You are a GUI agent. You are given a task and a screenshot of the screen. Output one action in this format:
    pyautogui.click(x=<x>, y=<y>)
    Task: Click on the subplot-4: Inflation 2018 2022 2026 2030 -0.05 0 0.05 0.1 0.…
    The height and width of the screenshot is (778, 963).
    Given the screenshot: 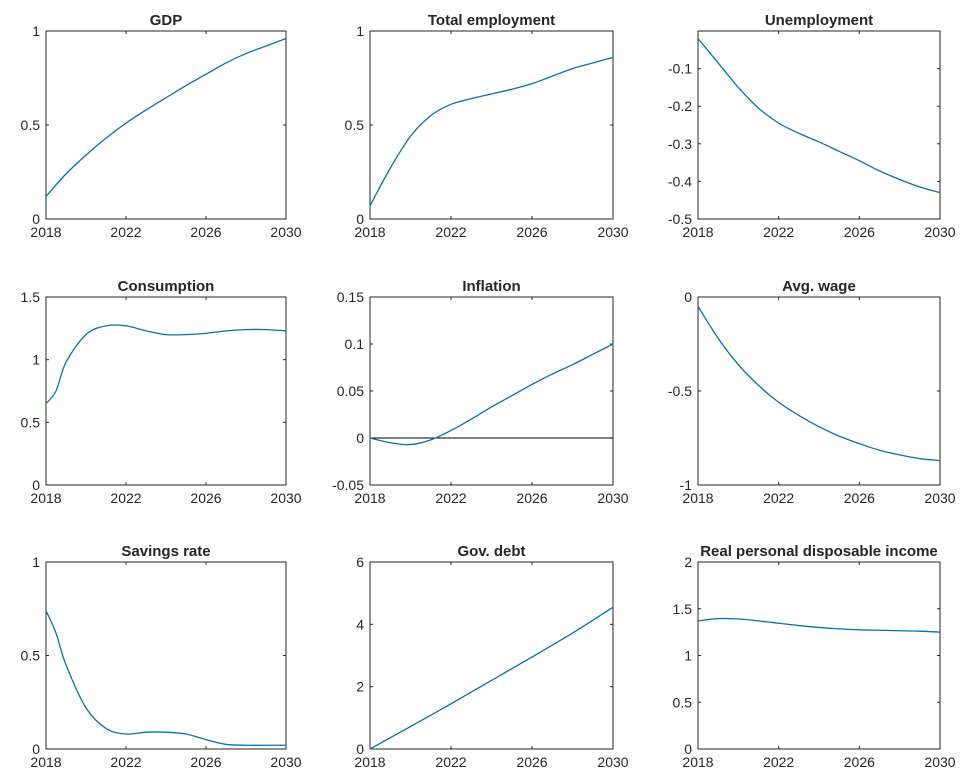 What is the action you would take?
    pyautogui.click(x=480, y=392)
    